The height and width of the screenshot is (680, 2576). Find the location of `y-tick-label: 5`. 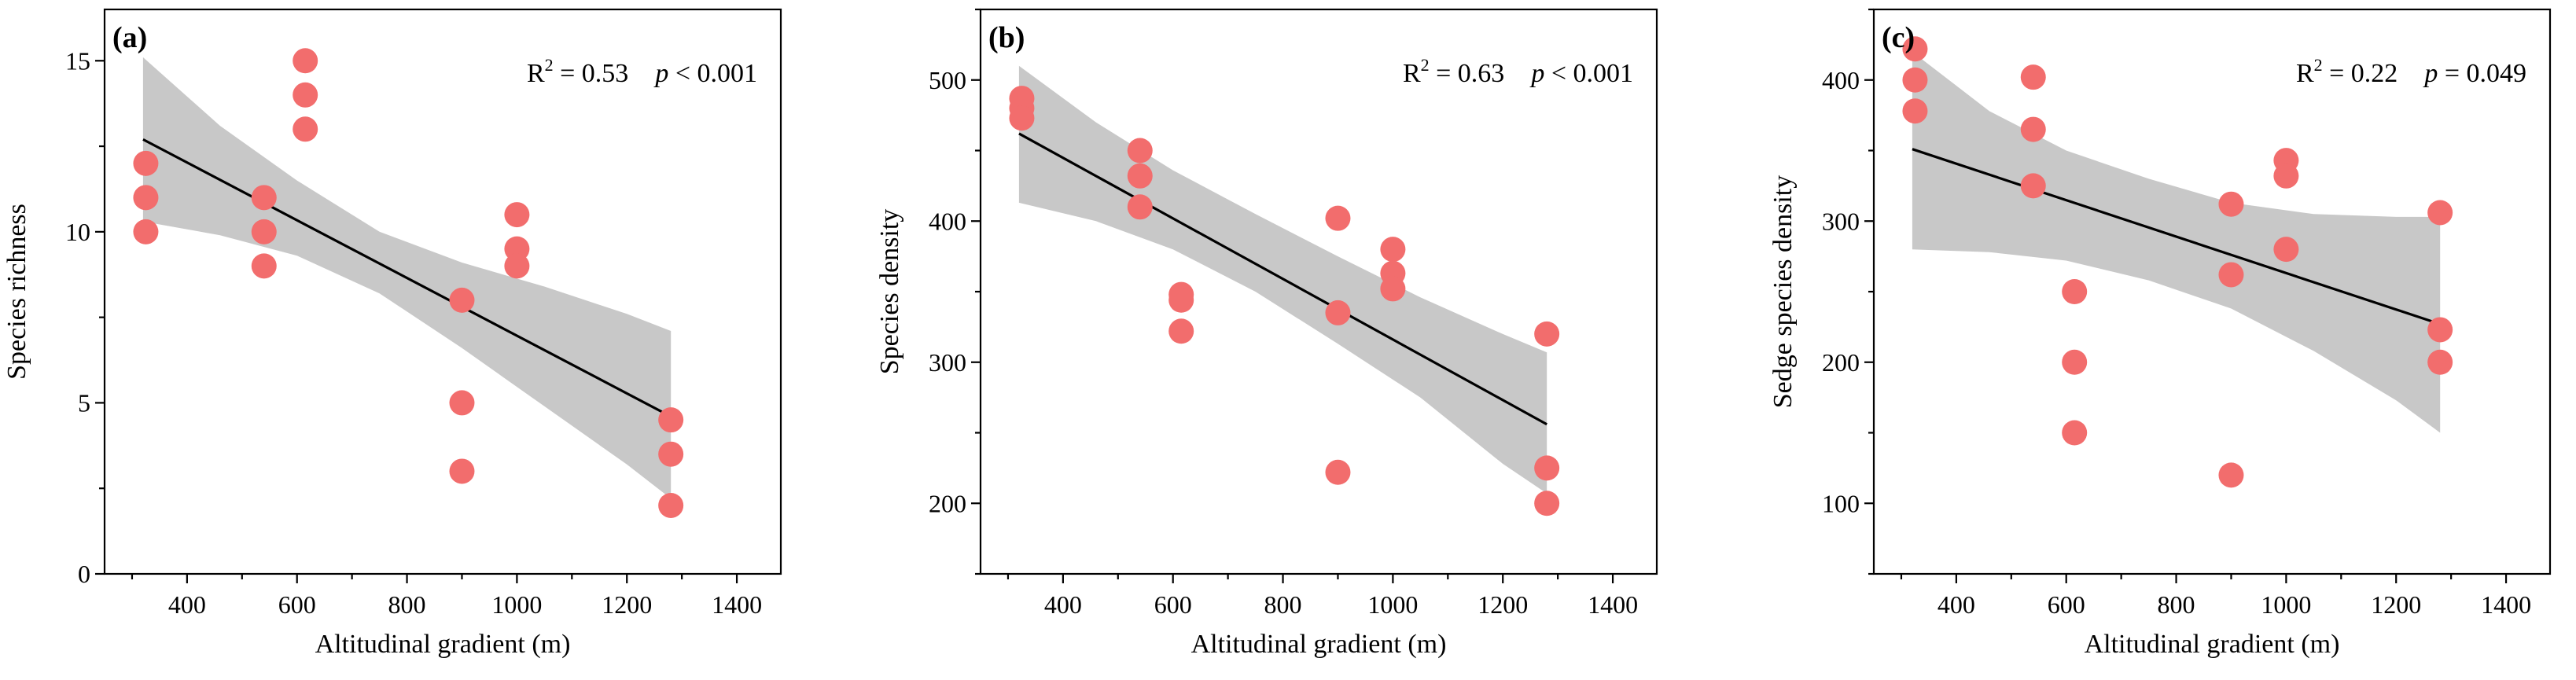

y-tick-label: 5 is located at coordinates (84, 402).